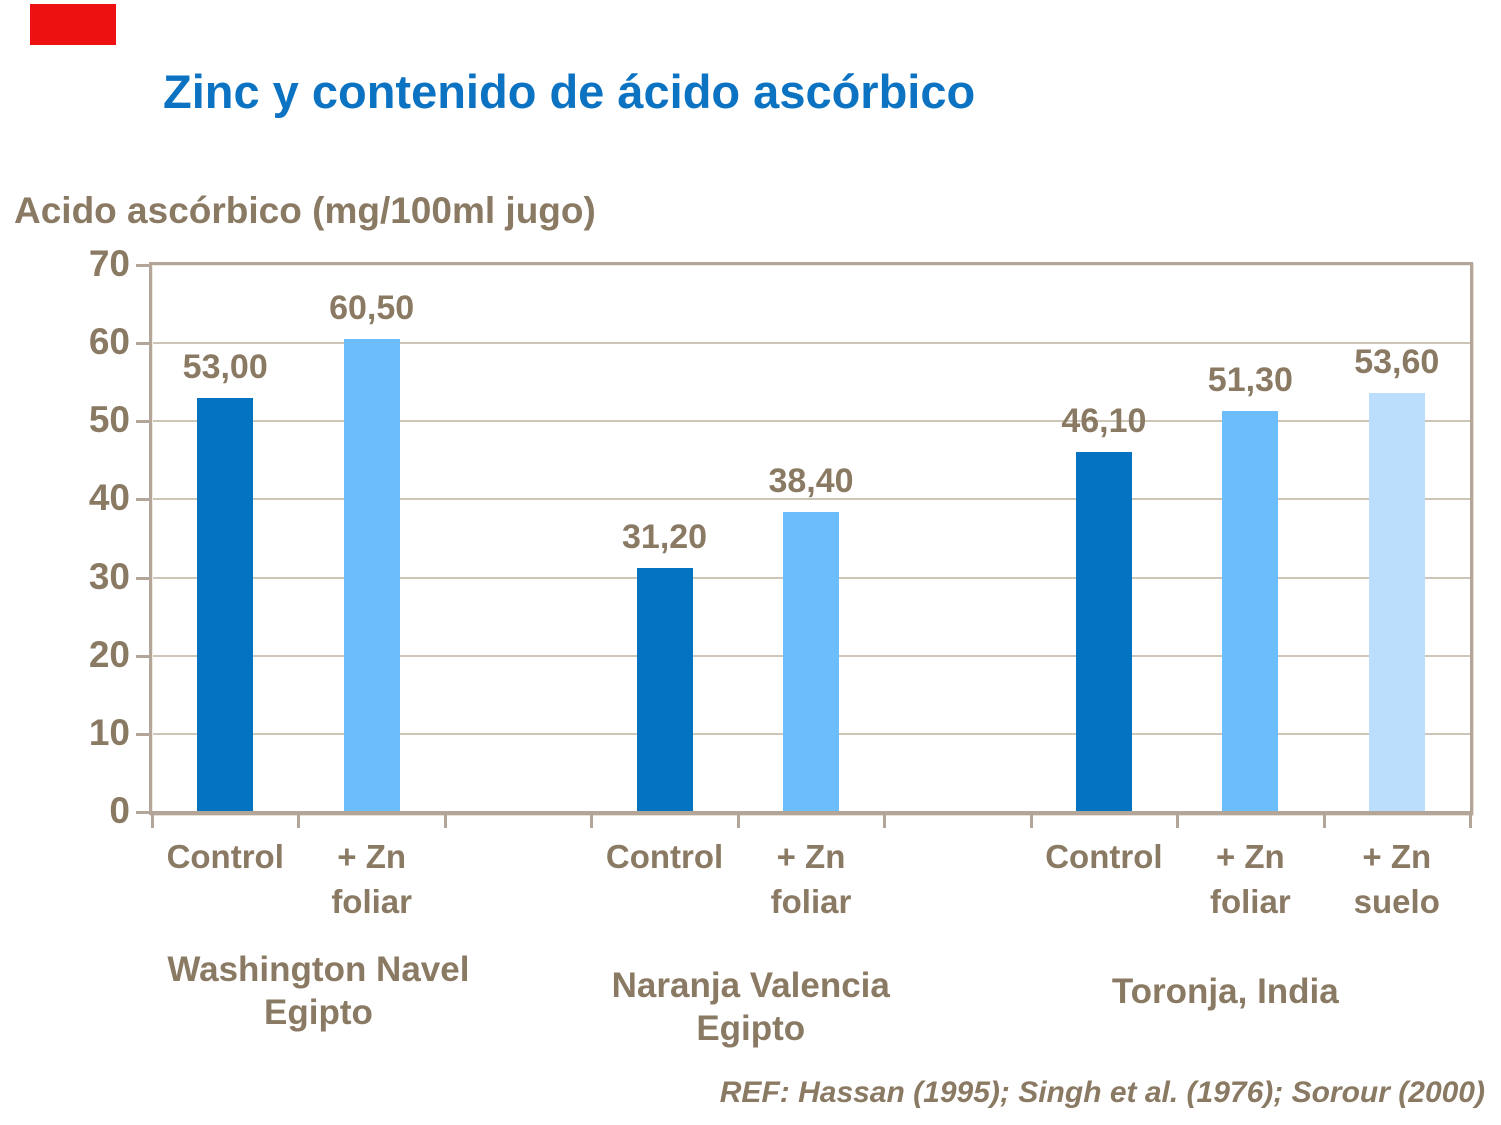 The image size is (1501, 1125). Describe the element at coordinates (73, 24) in the screenshot. I see `slide-accent-rect` at that location.